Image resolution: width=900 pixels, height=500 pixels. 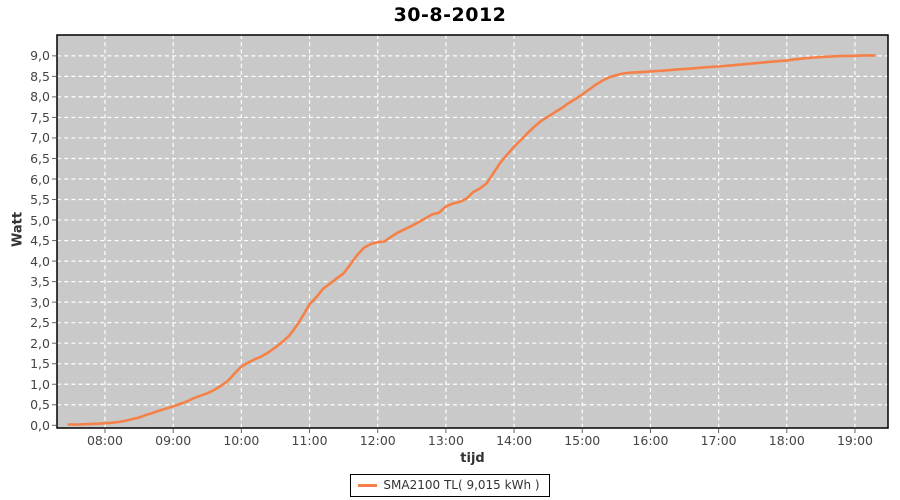 What do you see at coordinates (650, 440) in the screenshot?
I see `x-tick-label: 16:00` at bounding box center [650, 440].